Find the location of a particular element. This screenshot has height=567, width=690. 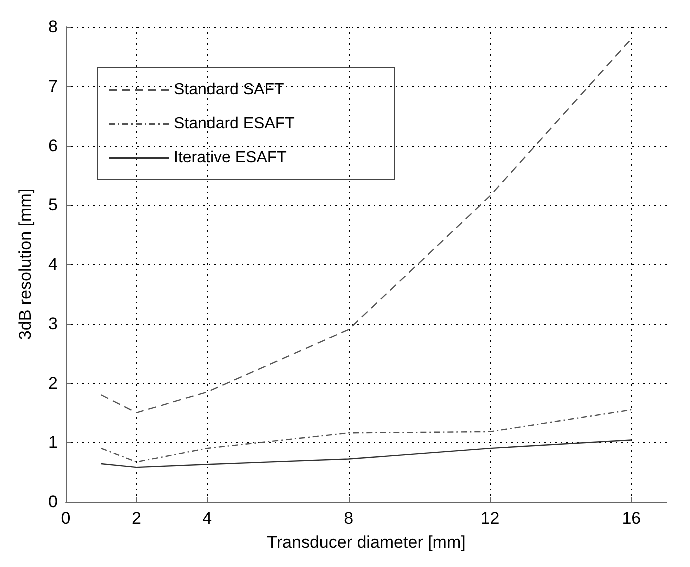

y-tick-label: 4 is located at coordinates (53, 264).